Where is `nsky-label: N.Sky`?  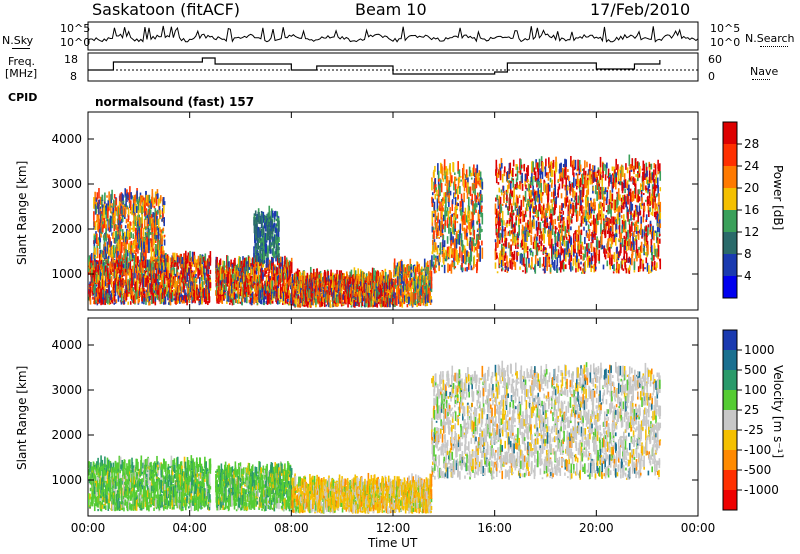
nsky-label: N.Sky is located at coordinates (18, 40).